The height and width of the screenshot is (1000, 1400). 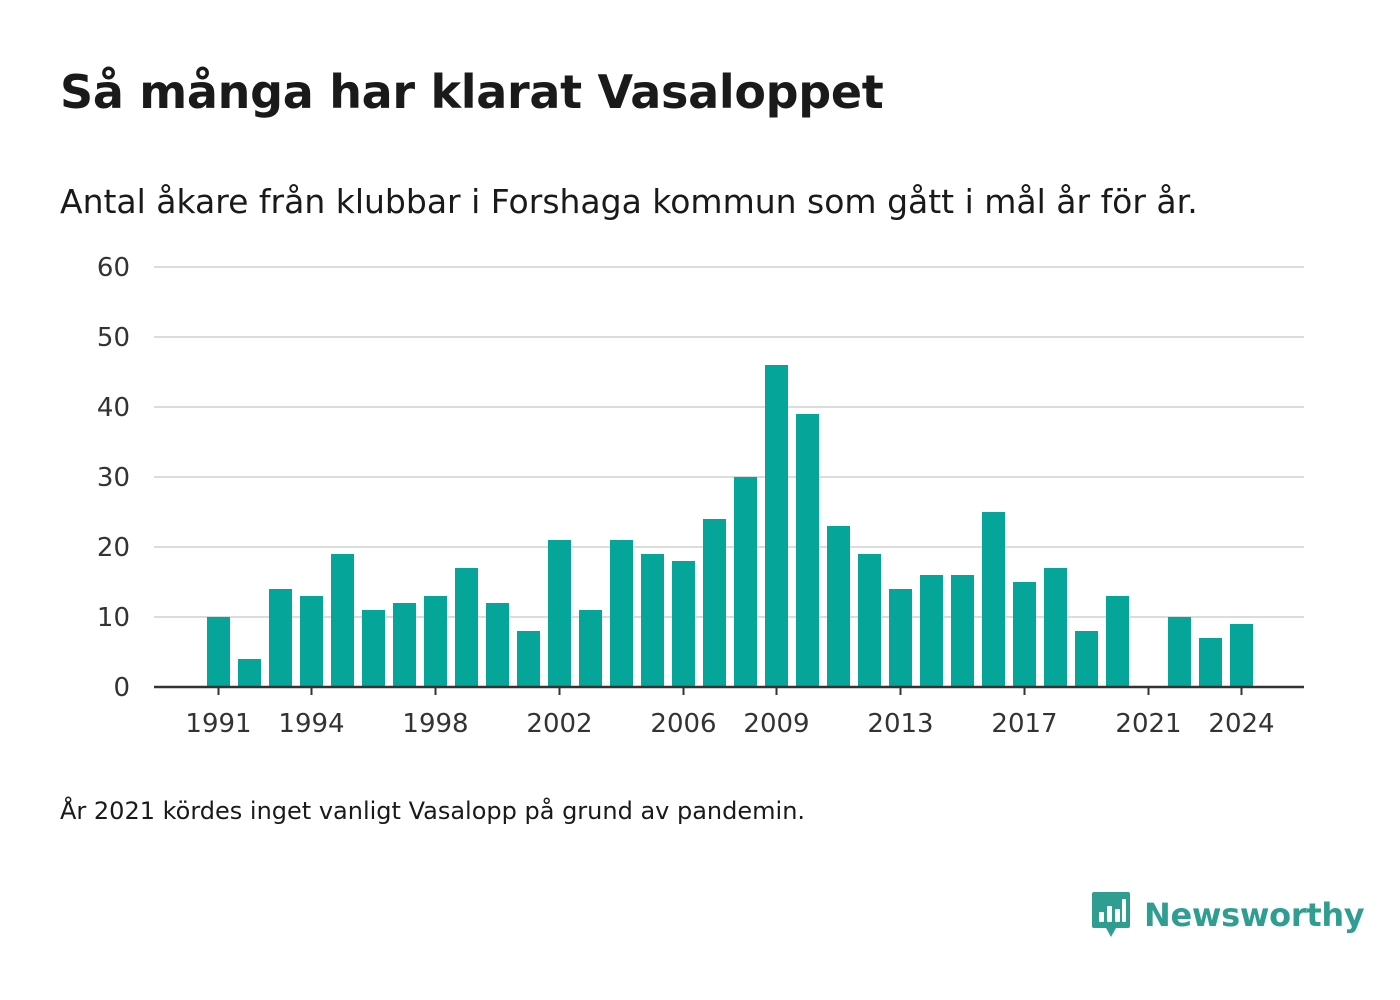 What do you see at coordinates (1117, 641) in the screenshot?
I see `bar-2020` at bounding box center [1117, 641].